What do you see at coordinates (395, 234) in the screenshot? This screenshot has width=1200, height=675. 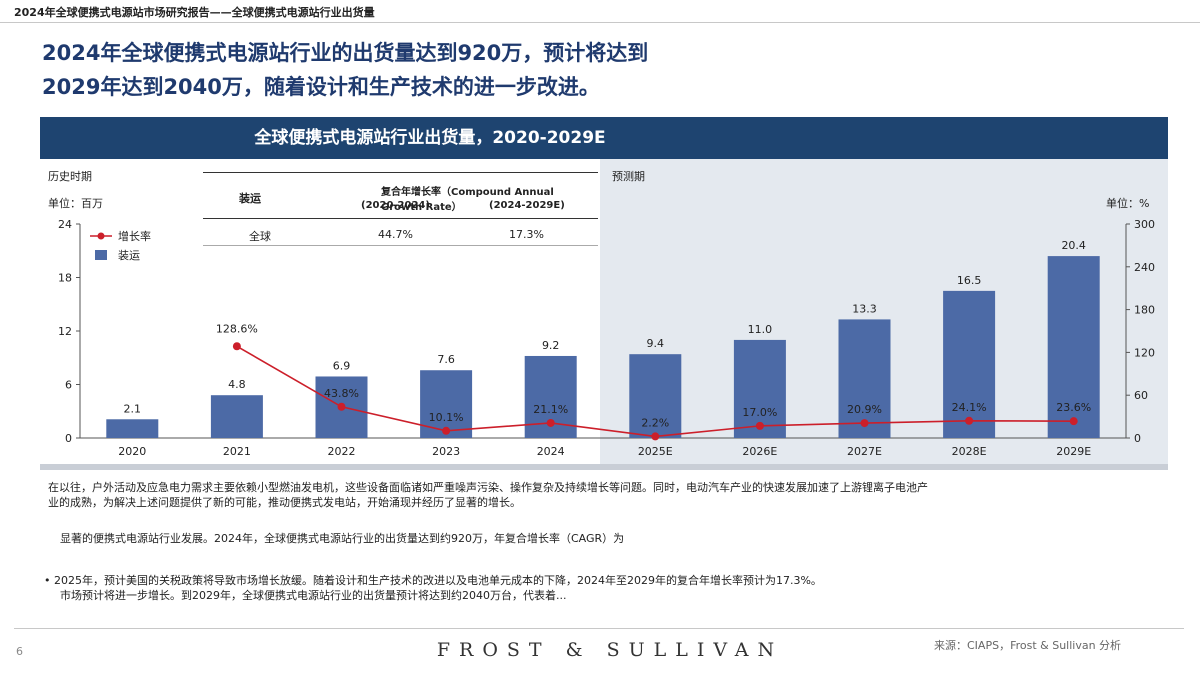 I see `table-cagr-value-1: 44.7%` at bounding box center [395, 234].